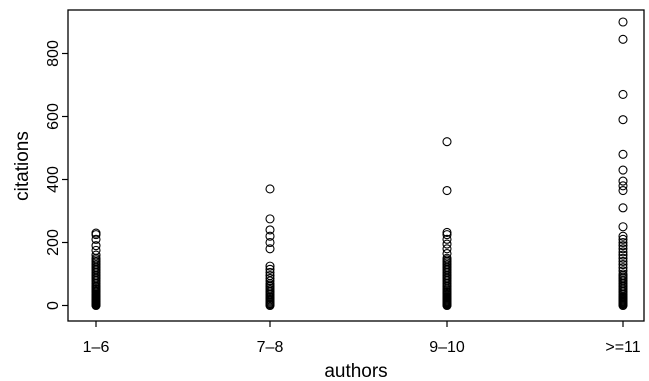 This screenshot has height=381, width=649. What do you see at coordinates (96, 347) in the screenshot?
I see `x-tick-label: 1–6` at bounding box center [96, 347].